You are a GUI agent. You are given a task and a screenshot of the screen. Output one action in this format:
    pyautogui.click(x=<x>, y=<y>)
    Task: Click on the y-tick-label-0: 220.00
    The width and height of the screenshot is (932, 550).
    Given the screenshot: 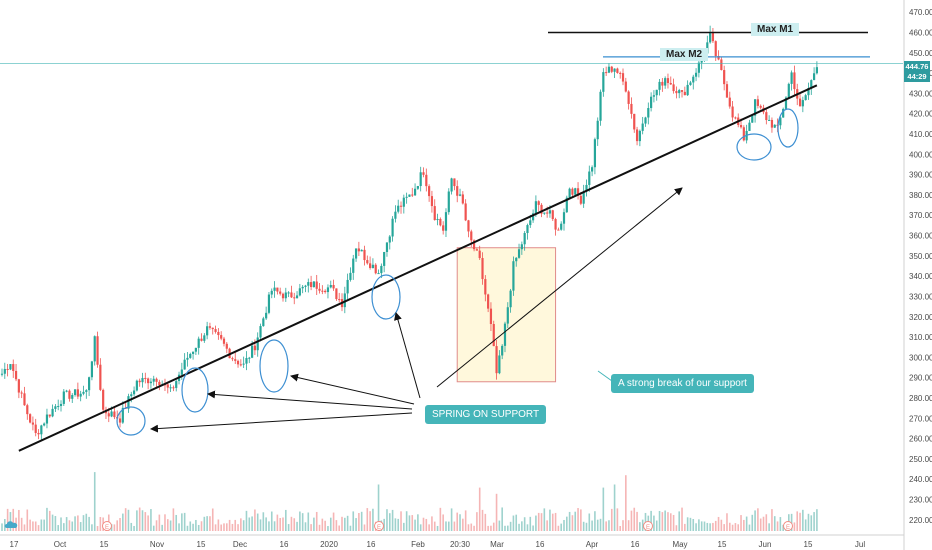 What is the action you would take?
    pyautogui.click(x=920, y=520)
    